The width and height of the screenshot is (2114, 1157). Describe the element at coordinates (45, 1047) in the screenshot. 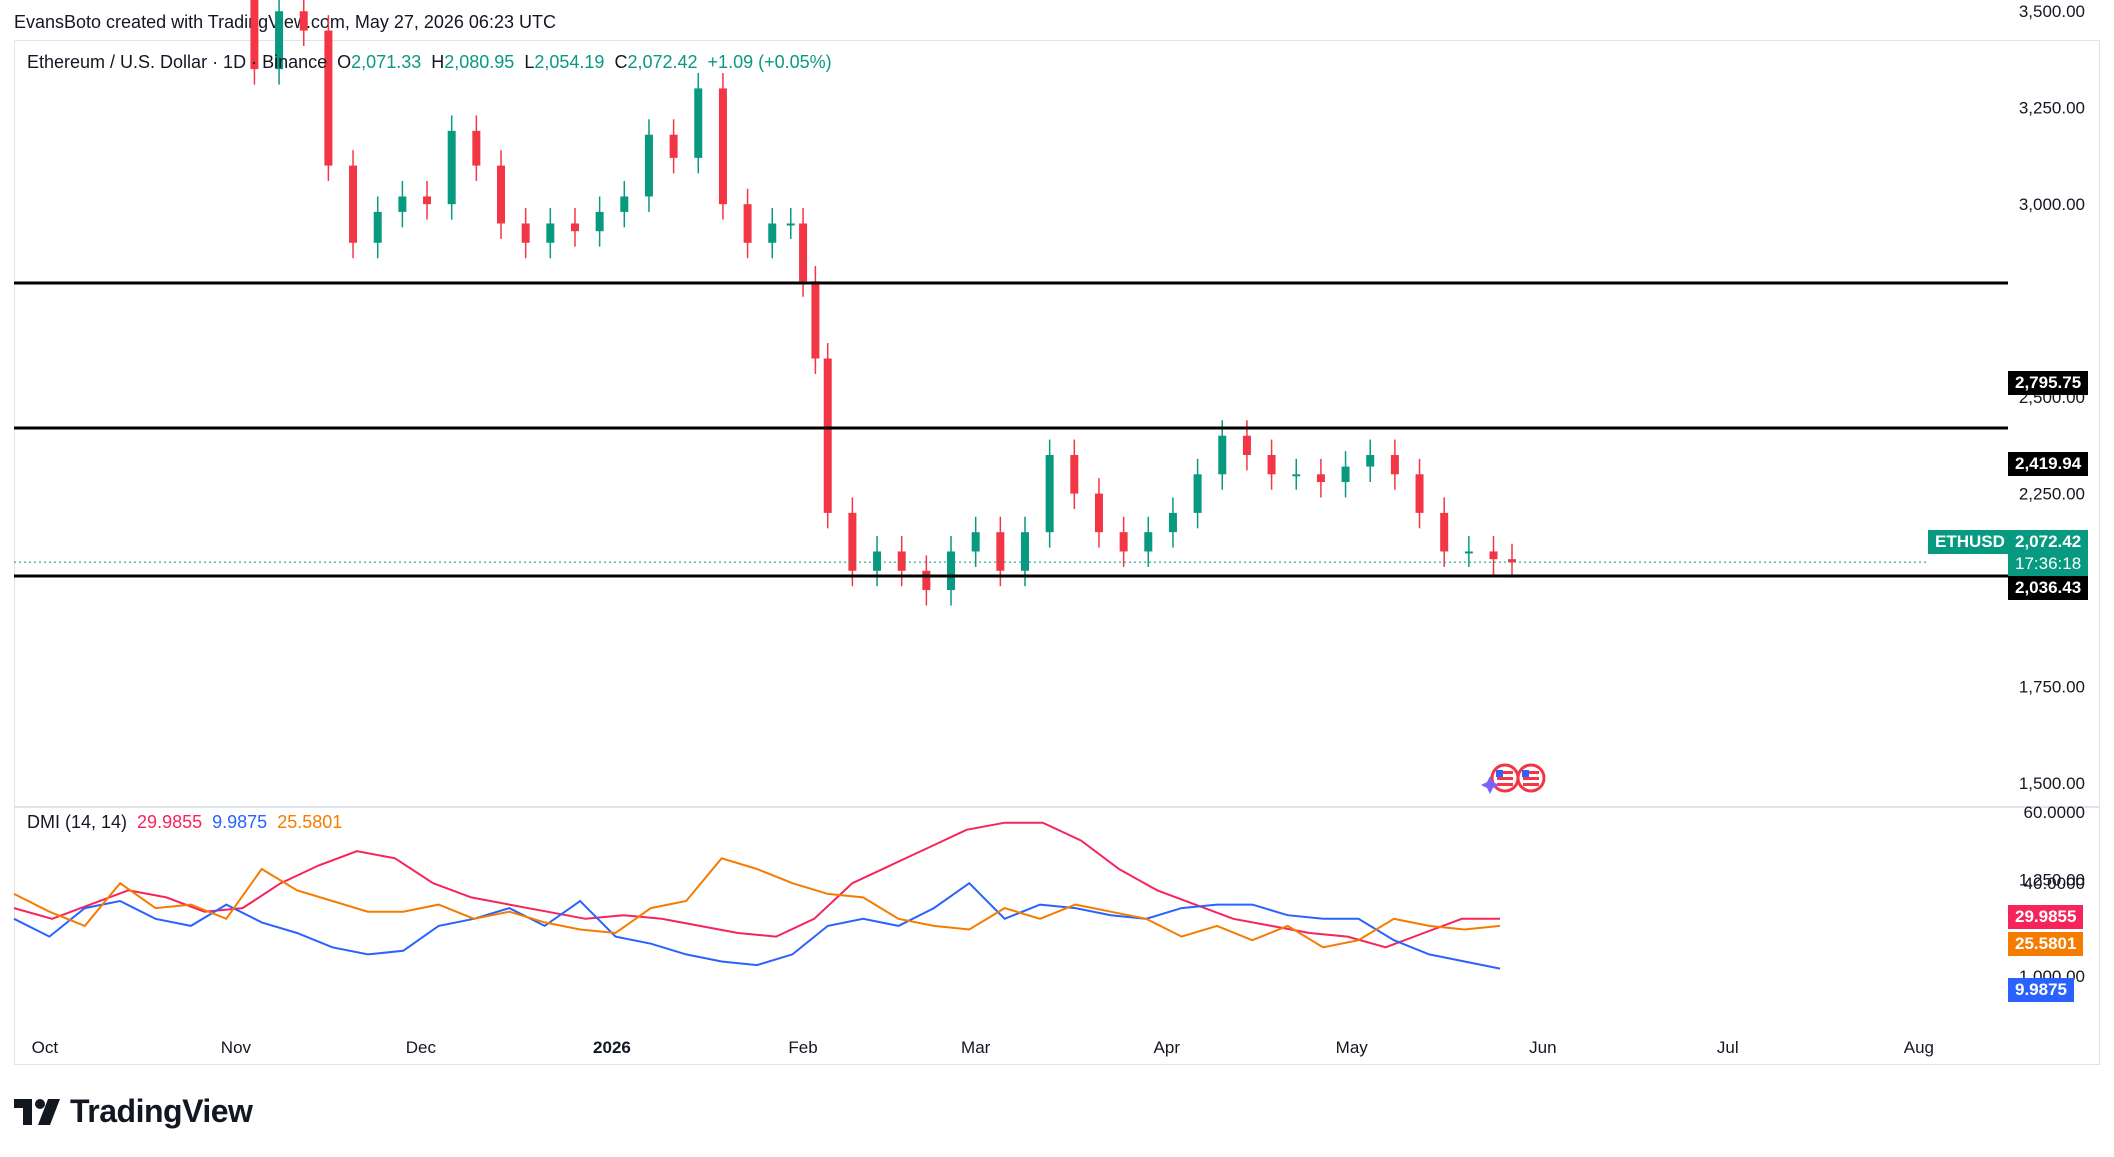

I see `time-tick-label: Oct` at that location.